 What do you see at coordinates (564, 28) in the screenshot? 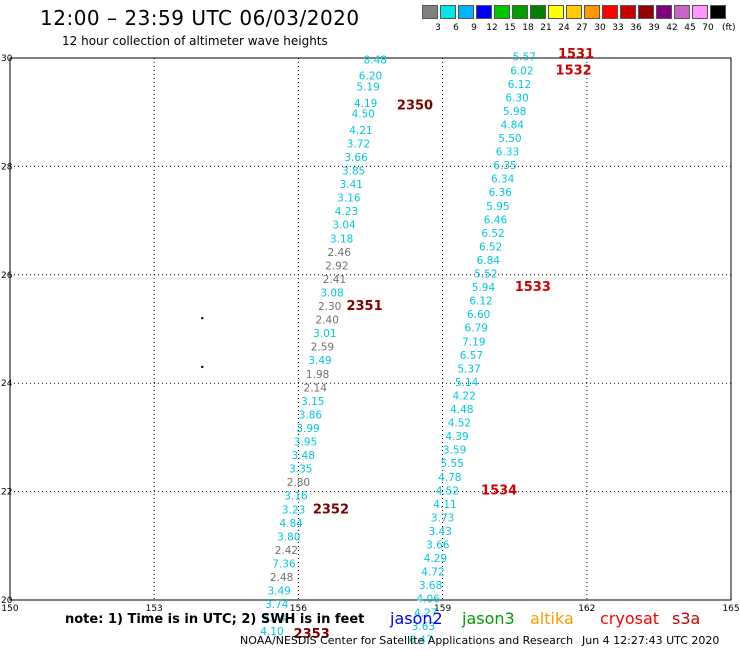
I see `scale-label: 24` at bounding box center [564, 28].